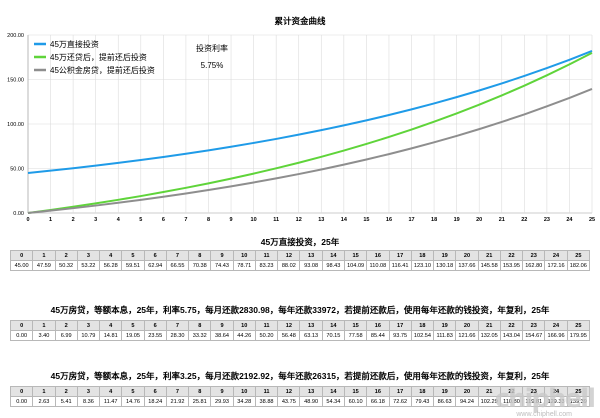  I want to click on value-cell: 104.09, so click(355, 265).